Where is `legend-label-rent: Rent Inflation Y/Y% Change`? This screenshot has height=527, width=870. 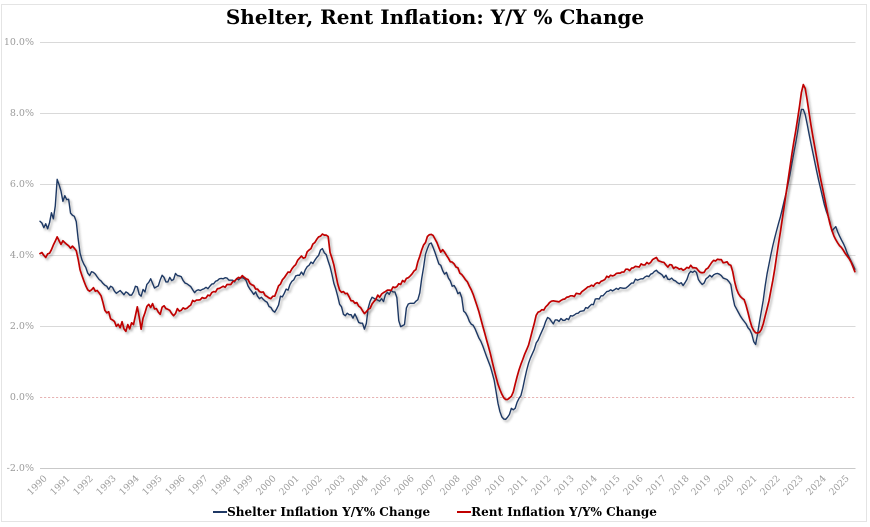
legend-label-rent: Rent Inflation Y/Y% Change is located at coordinates (564, 512).